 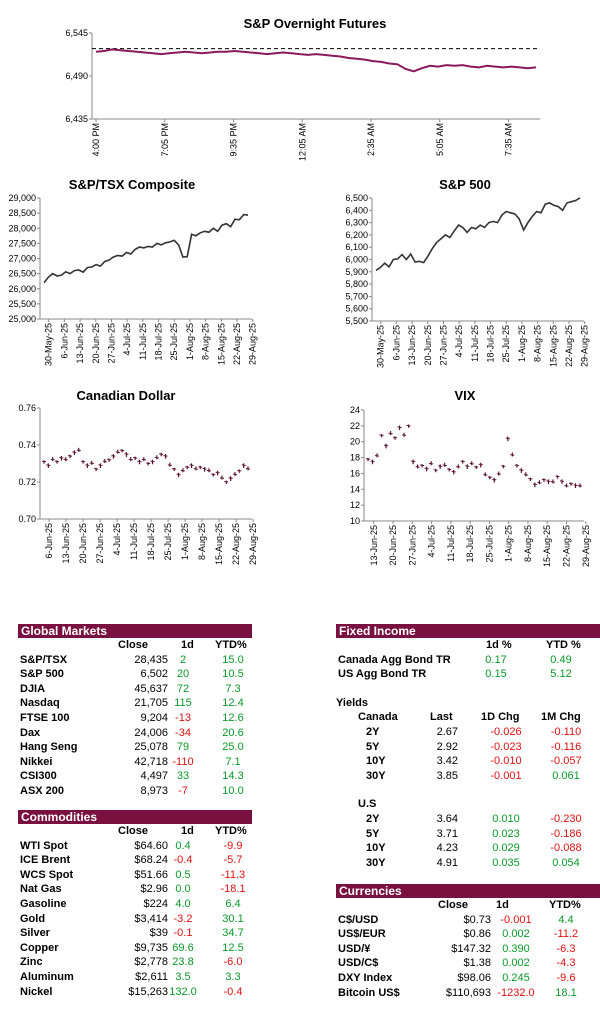 What do you see at coordinates (183, 889) in the screenshot?
I see `change-1d: 0.0` at bounding box center [183, 889].